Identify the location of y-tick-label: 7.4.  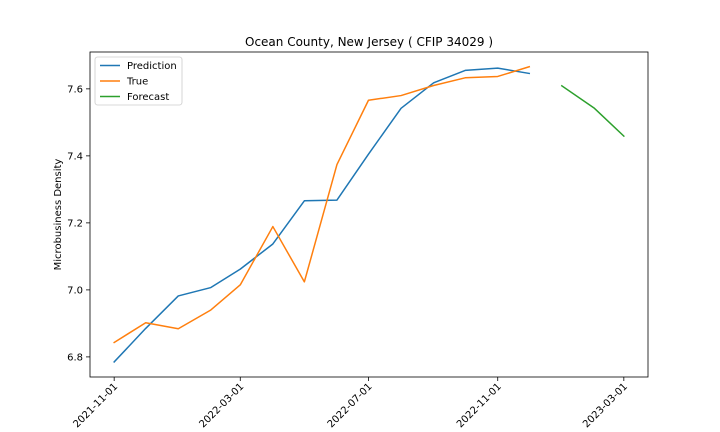
(75, 156).